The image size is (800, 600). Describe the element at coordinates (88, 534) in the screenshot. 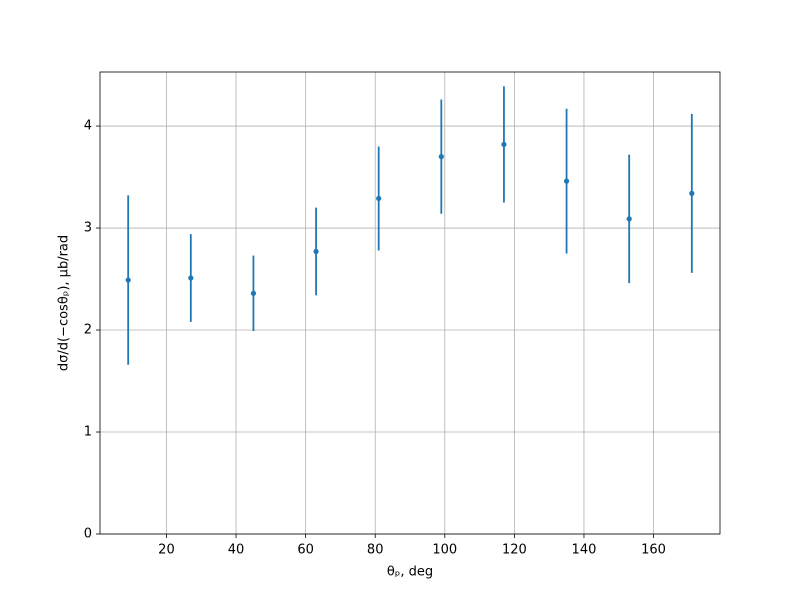

I see `y-tick-label: 0` at that location.